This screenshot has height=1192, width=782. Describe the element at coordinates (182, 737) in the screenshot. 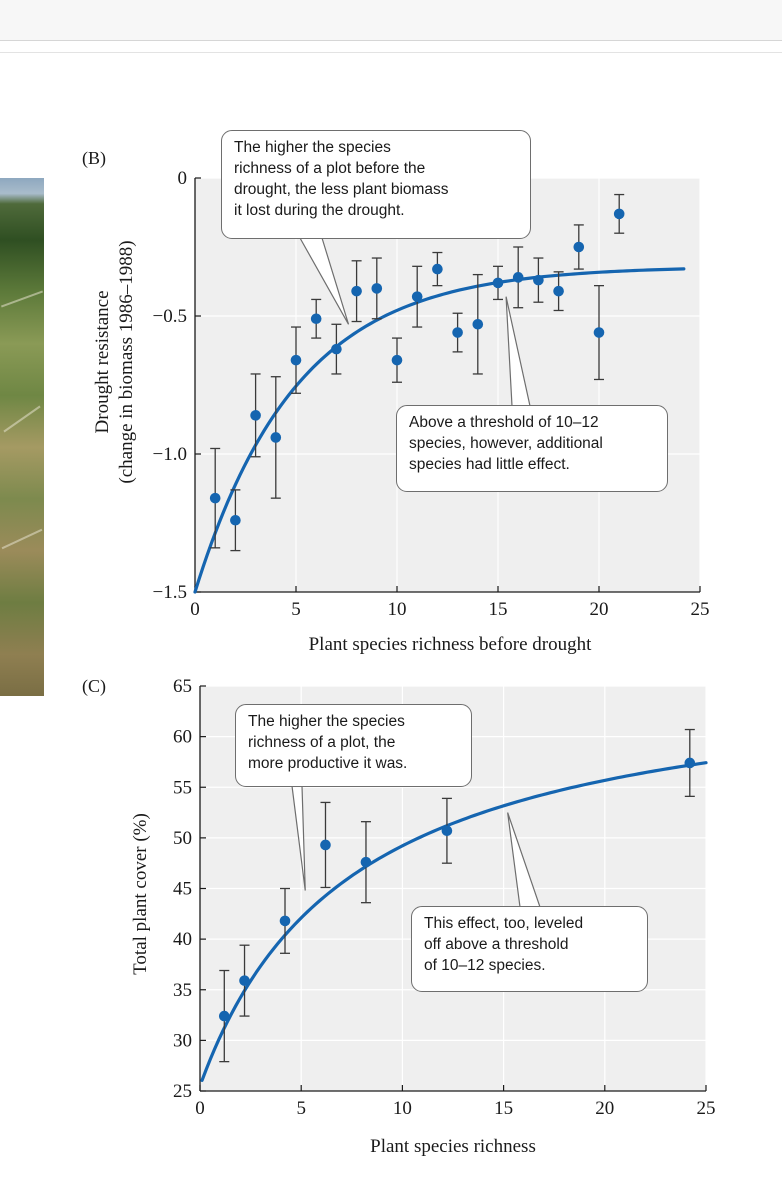

I see `y-tick-label: 60` at that location.